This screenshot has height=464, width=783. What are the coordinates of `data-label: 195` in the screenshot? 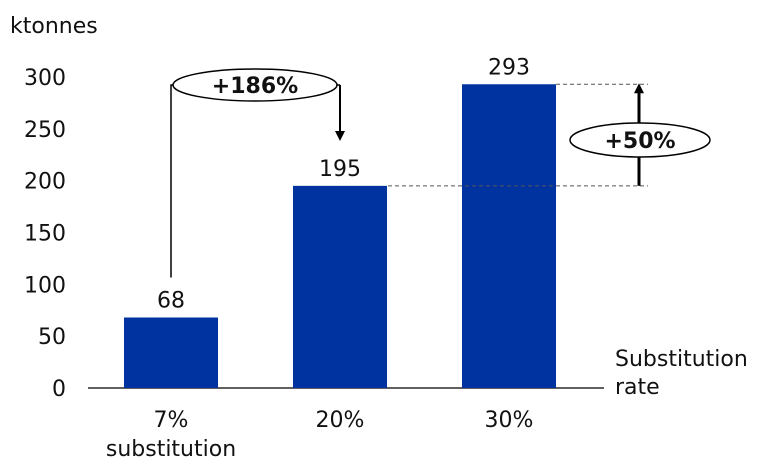 It's located at (340, 169).